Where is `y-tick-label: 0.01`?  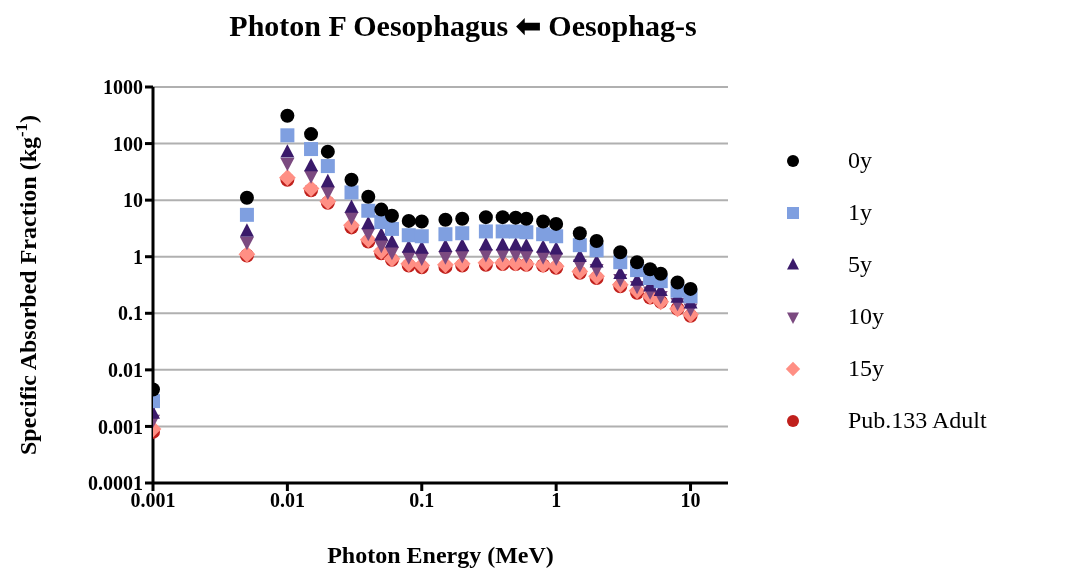 y-tick-label: 0.01 is located at coordinates (125, 369).